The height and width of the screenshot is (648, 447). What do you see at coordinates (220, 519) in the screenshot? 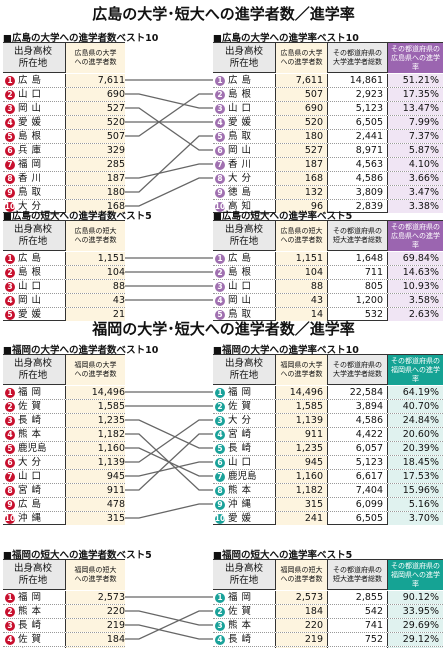
I see `rank-badge: 10` at bounding box center [220, 519].